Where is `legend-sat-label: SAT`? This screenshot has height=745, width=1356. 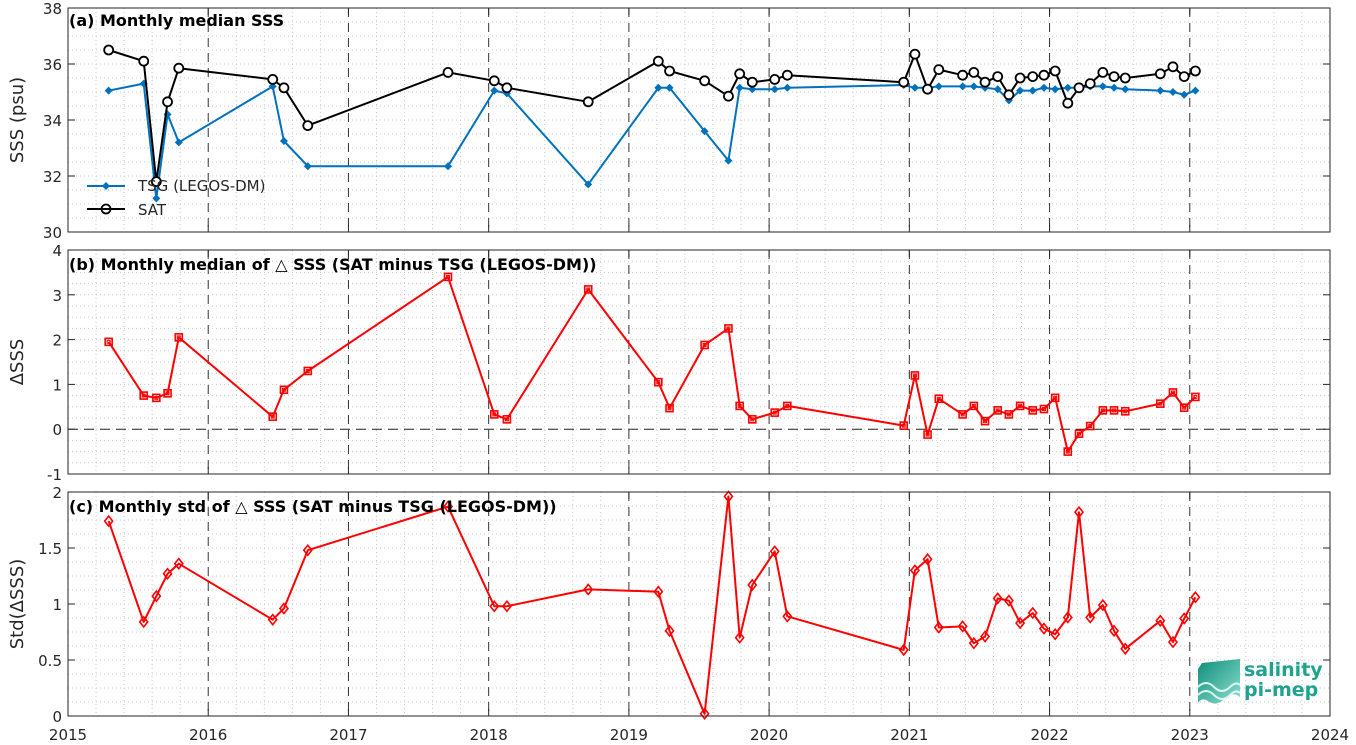 legend-sat-label: SAT is located at coordinates (152, 210).